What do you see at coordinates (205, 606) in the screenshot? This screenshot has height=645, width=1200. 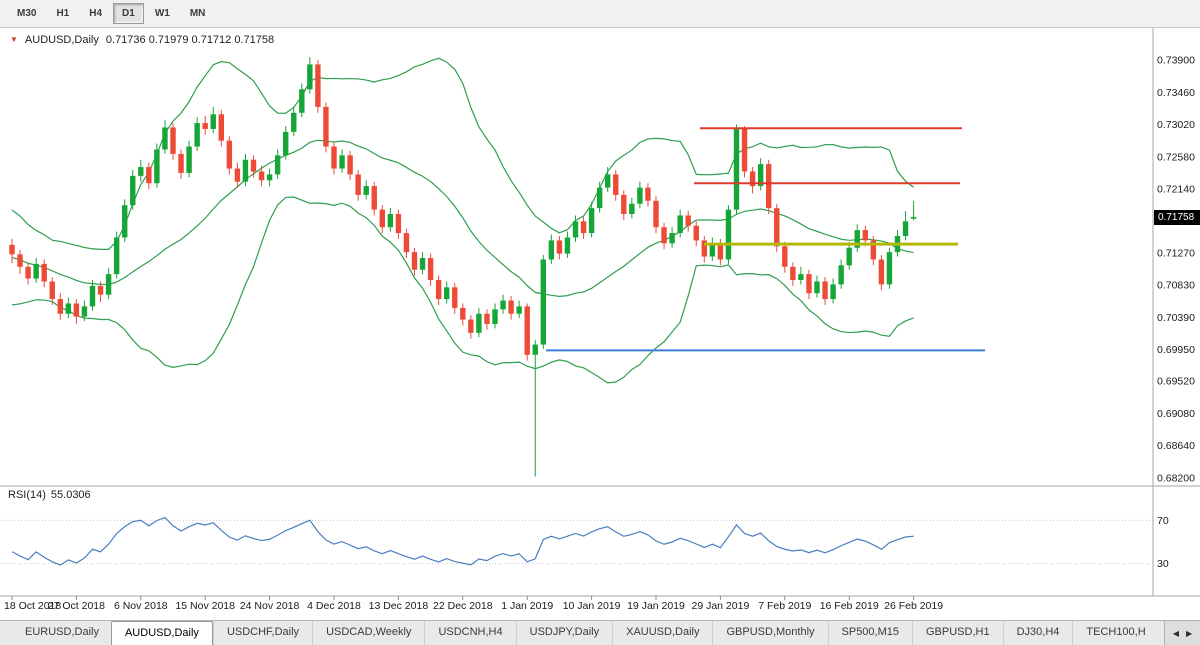 I see `date-axis-label: 15 Nov 2018` at bounding box center [205, 606].